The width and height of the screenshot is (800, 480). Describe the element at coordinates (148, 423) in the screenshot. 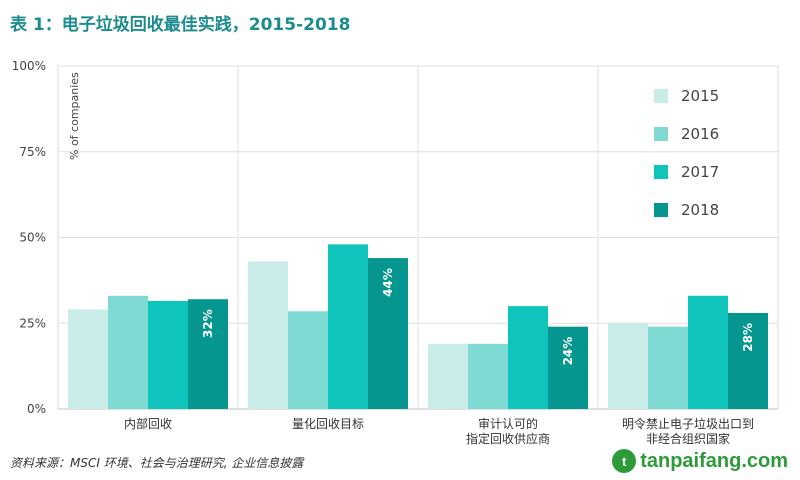

I see `category-label: 内部回收` at that location.